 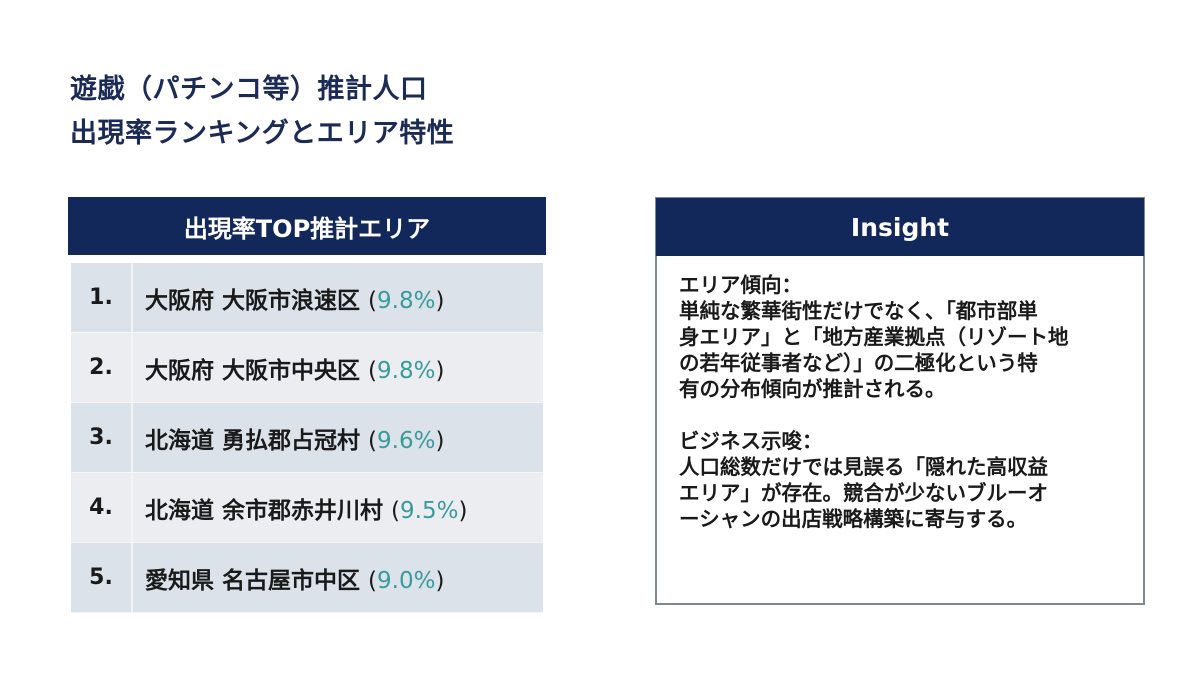 What do you see at coordinates (249, 89) in the screenshot?
I see `page-title-line-1: 遊戯（パチンコ等）推計人口` at bounding box center [249, 89].